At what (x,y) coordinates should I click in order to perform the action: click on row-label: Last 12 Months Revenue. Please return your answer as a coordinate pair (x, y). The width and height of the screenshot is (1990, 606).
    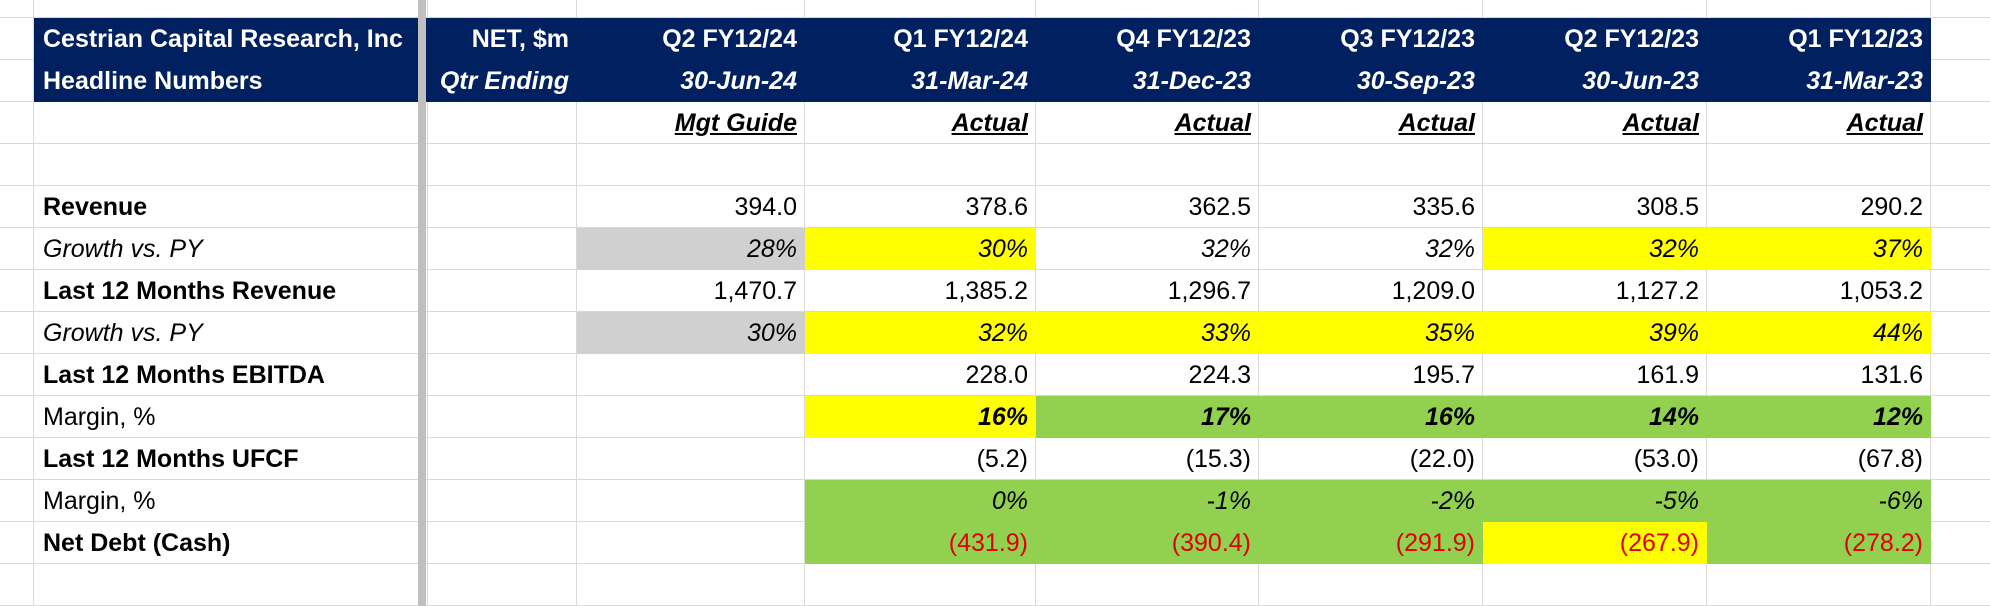
    Looking at the image, I should click on (190, 291).